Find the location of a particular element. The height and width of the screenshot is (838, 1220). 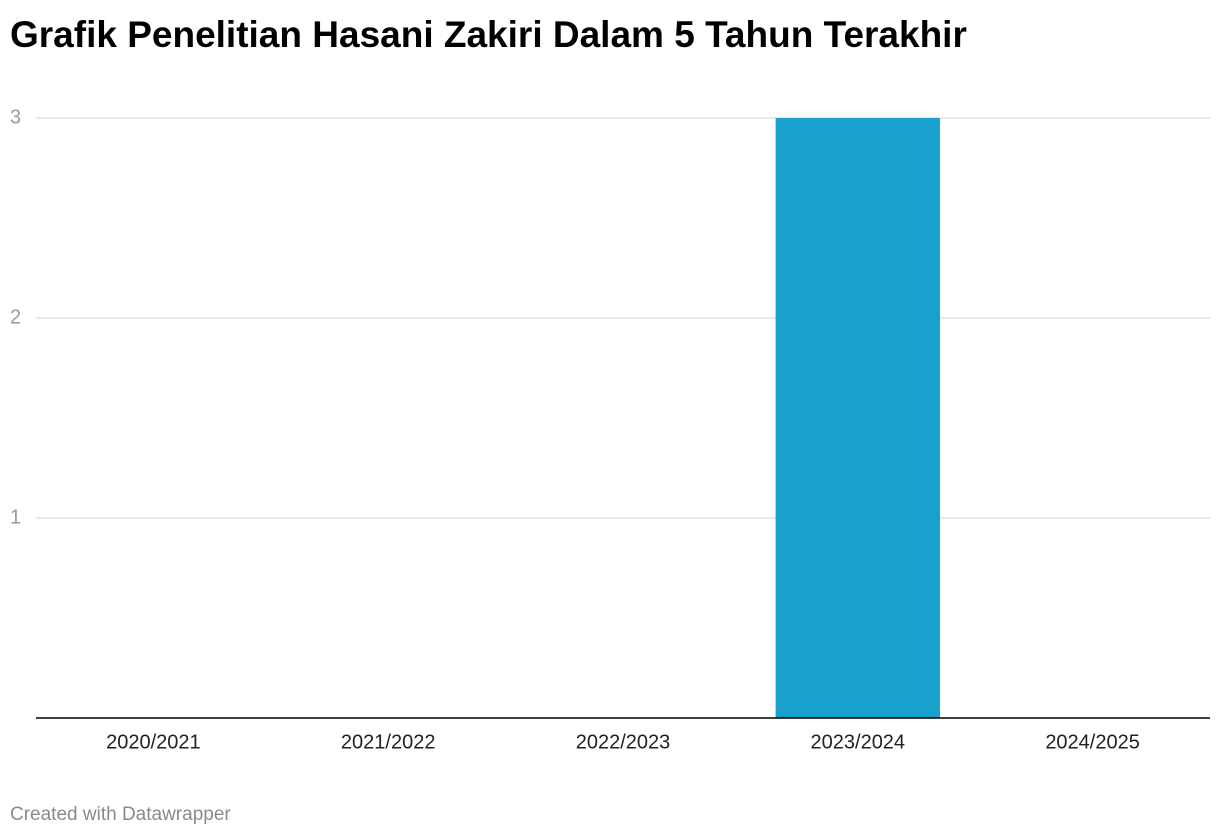

x-tick-label: 2022/2023 is located at coordinates (623, 742).